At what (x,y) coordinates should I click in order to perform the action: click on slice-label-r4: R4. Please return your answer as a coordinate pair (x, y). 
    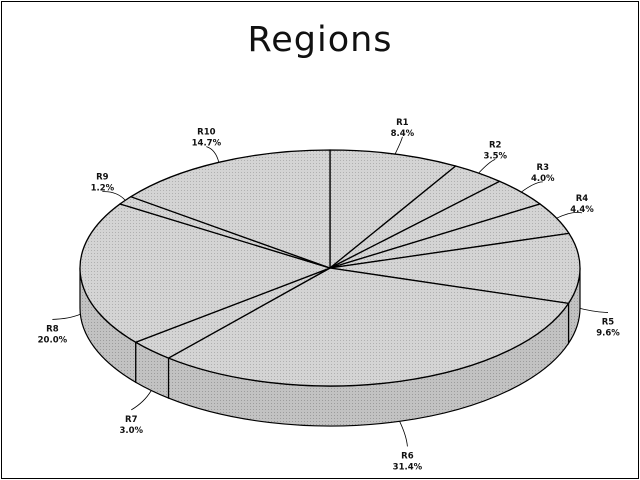
    Looking at the image, I should click on (582, 199).